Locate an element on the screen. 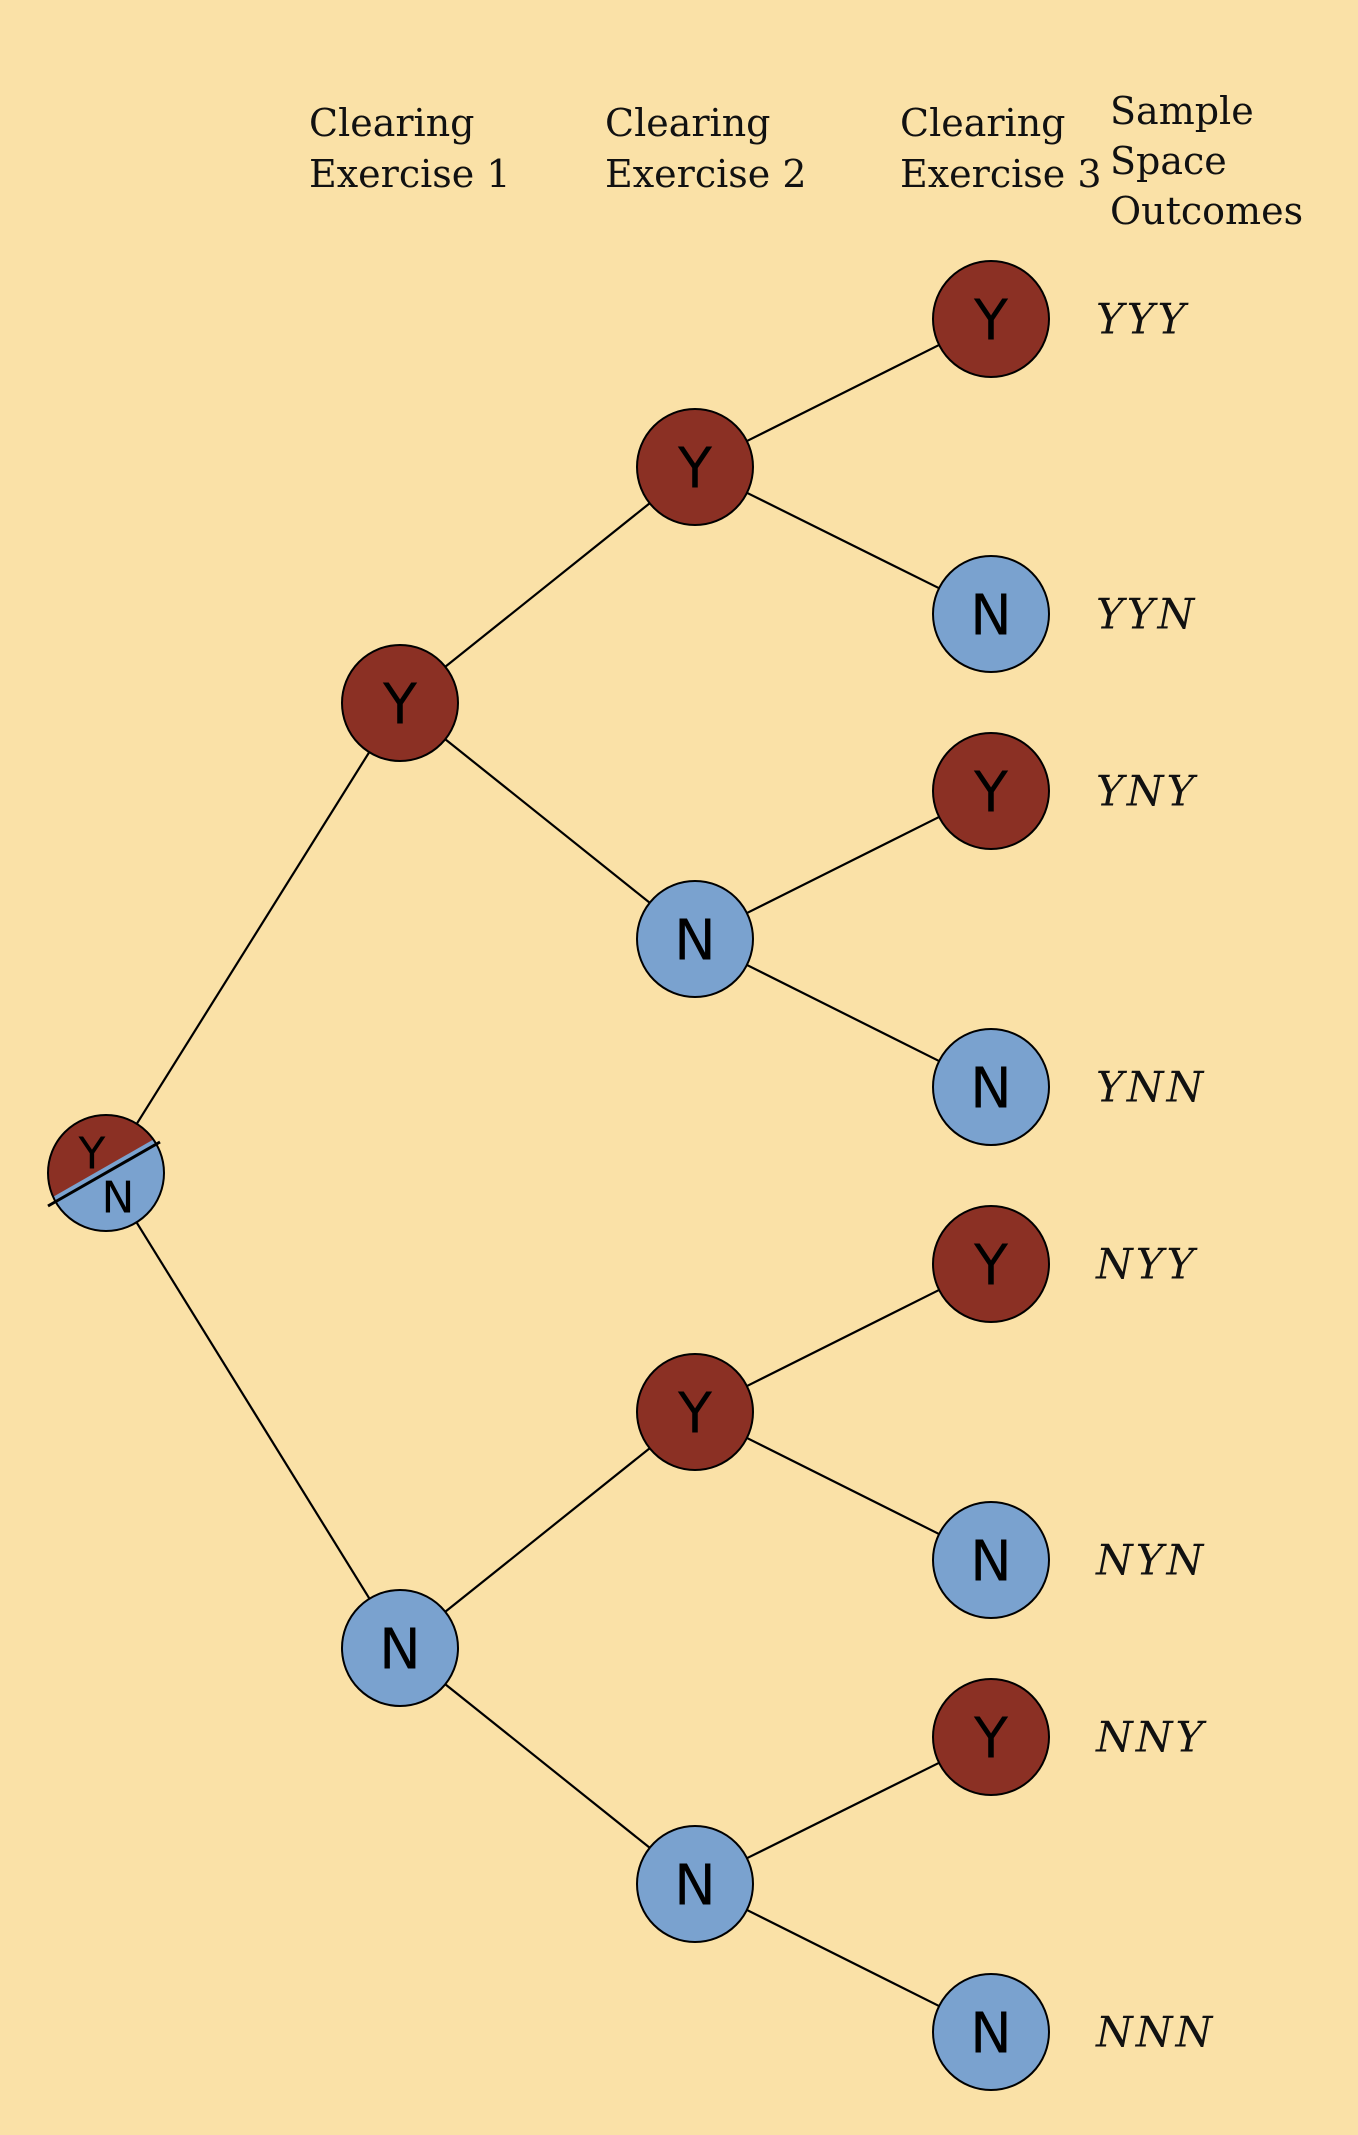  exercise-2-node-n-1-label: N is located at coordinates (695, 941).